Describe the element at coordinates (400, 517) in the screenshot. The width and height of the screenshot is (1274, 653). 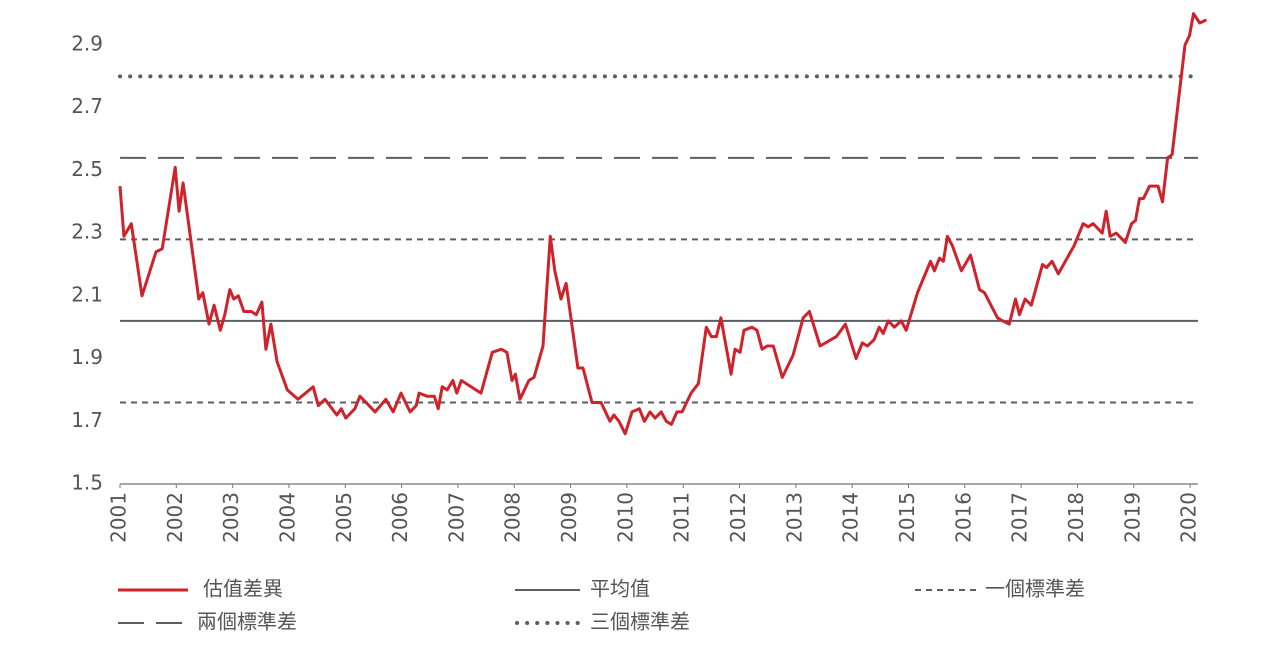
I see `x-tick-label: 2006` at that location.